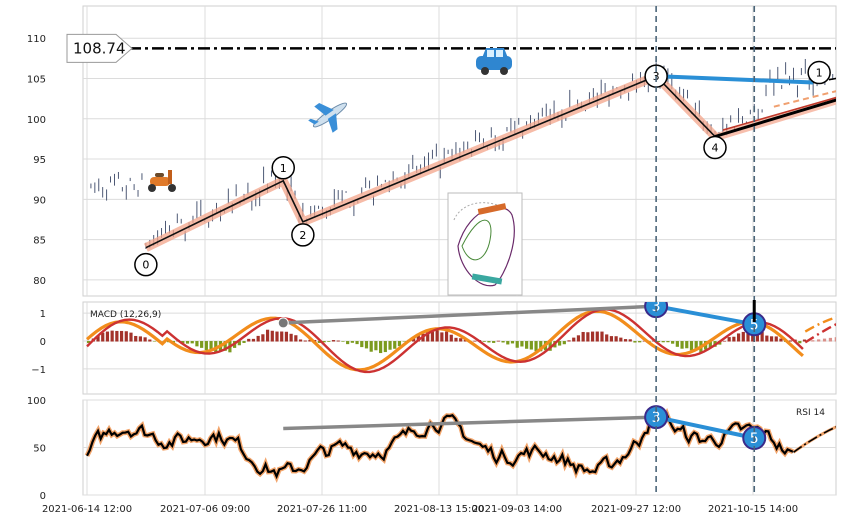 Image resolution: width=842 pixels, height=524 pixels. What do you see at coordinates (39, 449) in the screenshot?
I see `rsi-y-tick-label: 50` at bounding box center [39, 449].